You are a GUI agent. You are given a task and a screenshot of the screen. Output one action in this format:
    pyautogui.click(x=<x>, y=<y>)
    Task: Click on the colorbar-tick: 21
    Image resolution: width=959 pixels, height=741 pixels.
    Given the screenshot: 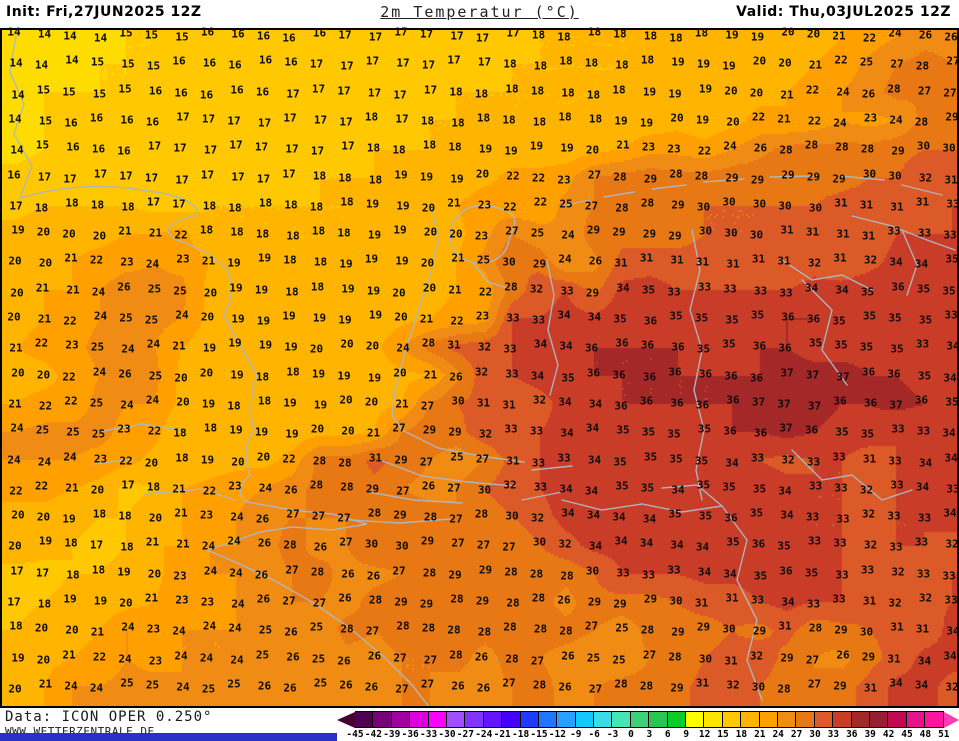 What is the action you would take?
    pyautogui.click(x=760, y=734)
    